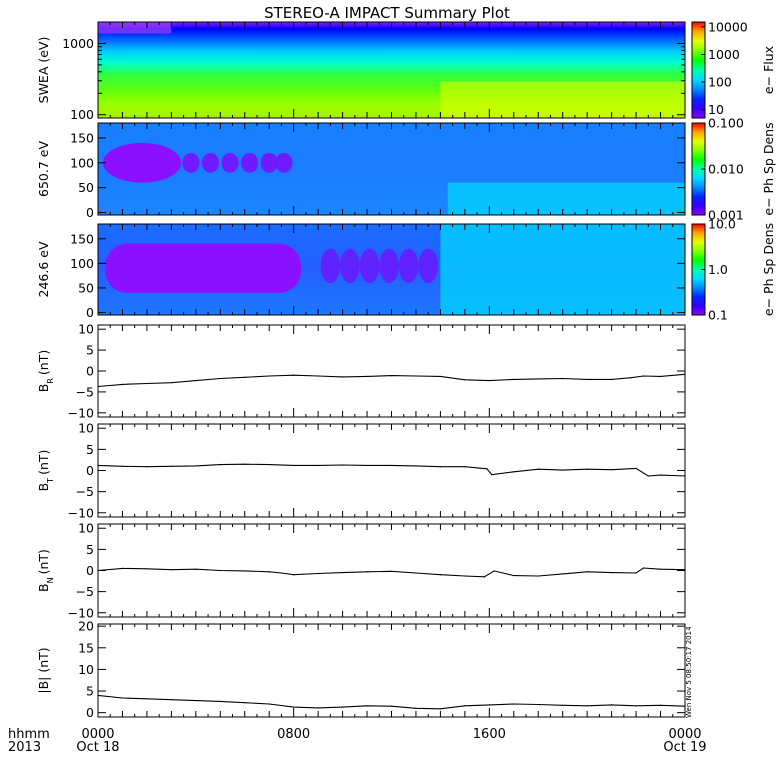  I want to click on y-tick-label-1-3: 150, so click(82, 137).